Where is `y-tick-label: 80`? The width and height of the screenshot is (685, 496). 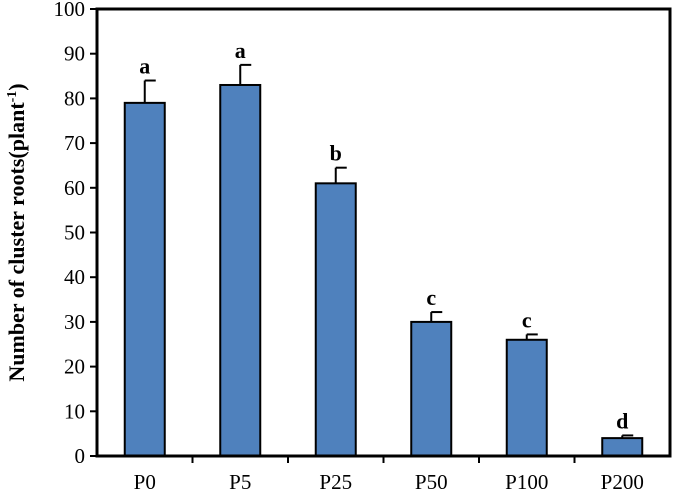 y-tick-label: 80 is located at coordinates (74, 98).